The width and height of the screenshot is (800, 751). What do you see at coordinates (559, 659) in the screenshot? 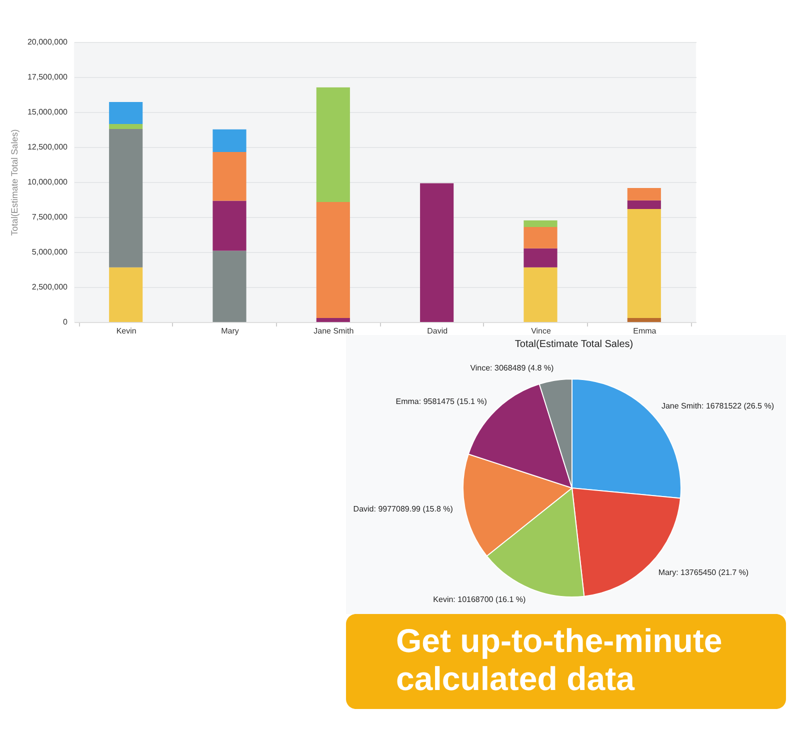
I see `text: Get up-to-the-minute calculated data` at bounding box center [559, 659].